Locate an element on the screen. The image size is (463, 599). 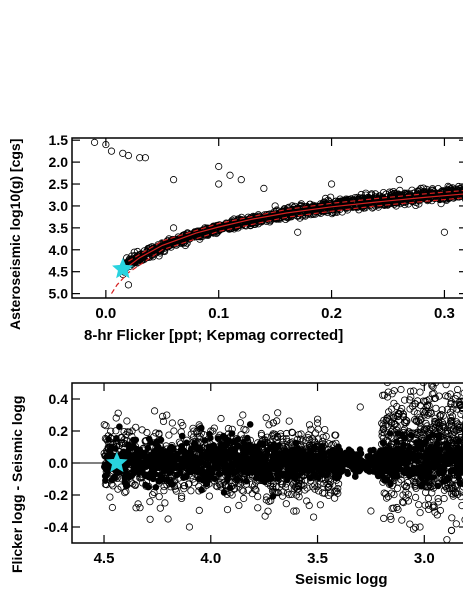
bottom-x-tick-label: 3.5 is located at coordinates (317, 558).